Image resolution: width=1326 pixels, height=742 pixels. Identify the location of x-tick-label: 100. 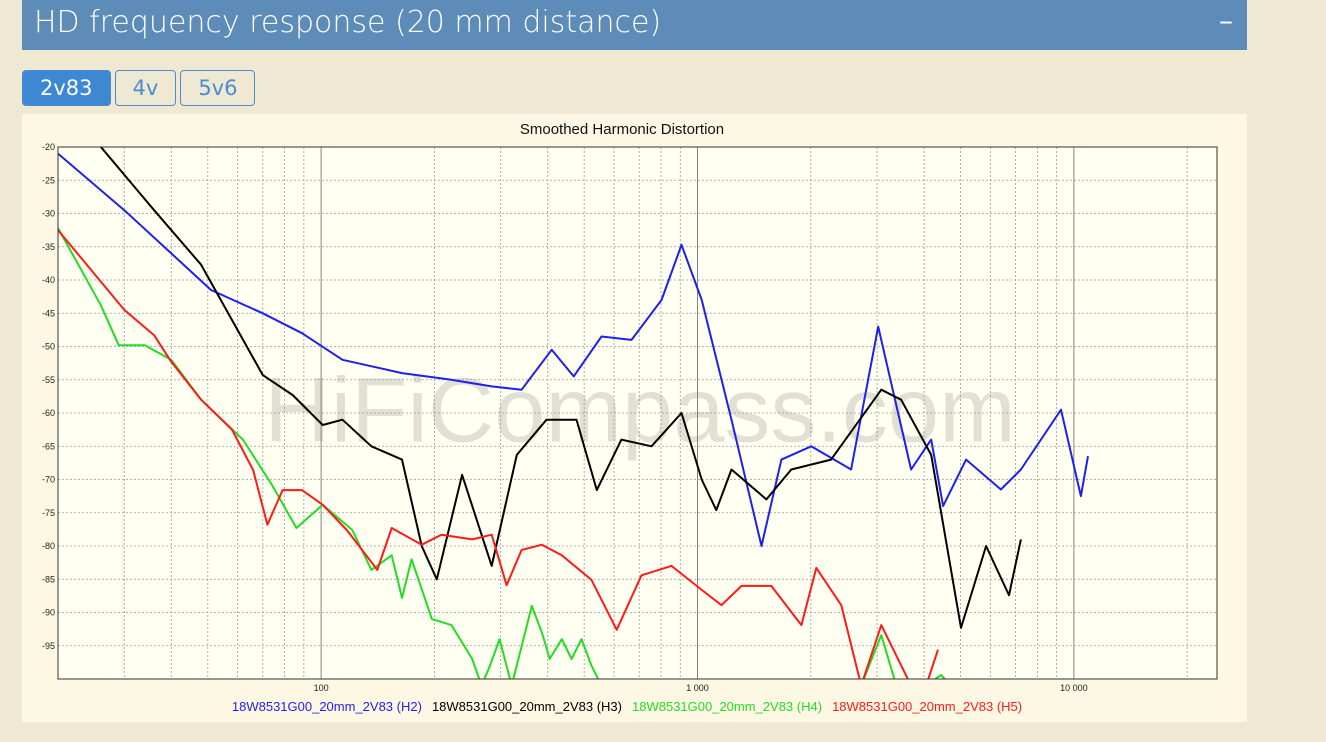
(321, 688).